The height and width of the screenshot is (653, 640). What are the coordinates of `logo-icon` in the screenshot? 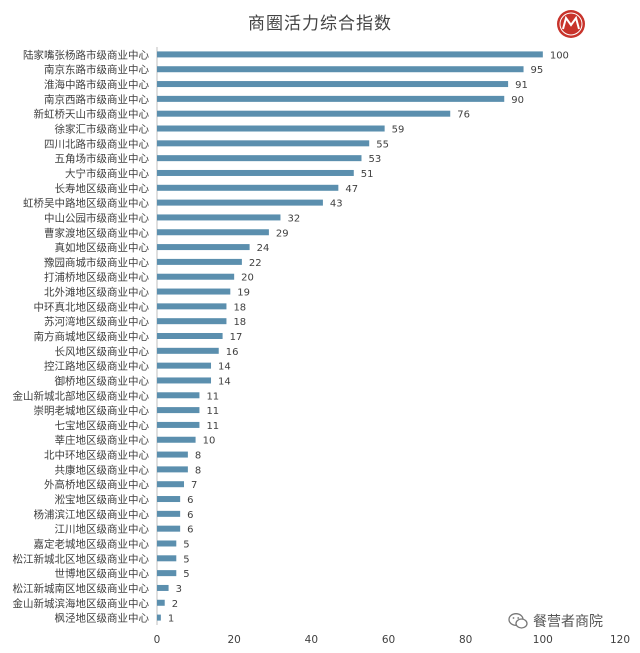 It's located at (571, 24).